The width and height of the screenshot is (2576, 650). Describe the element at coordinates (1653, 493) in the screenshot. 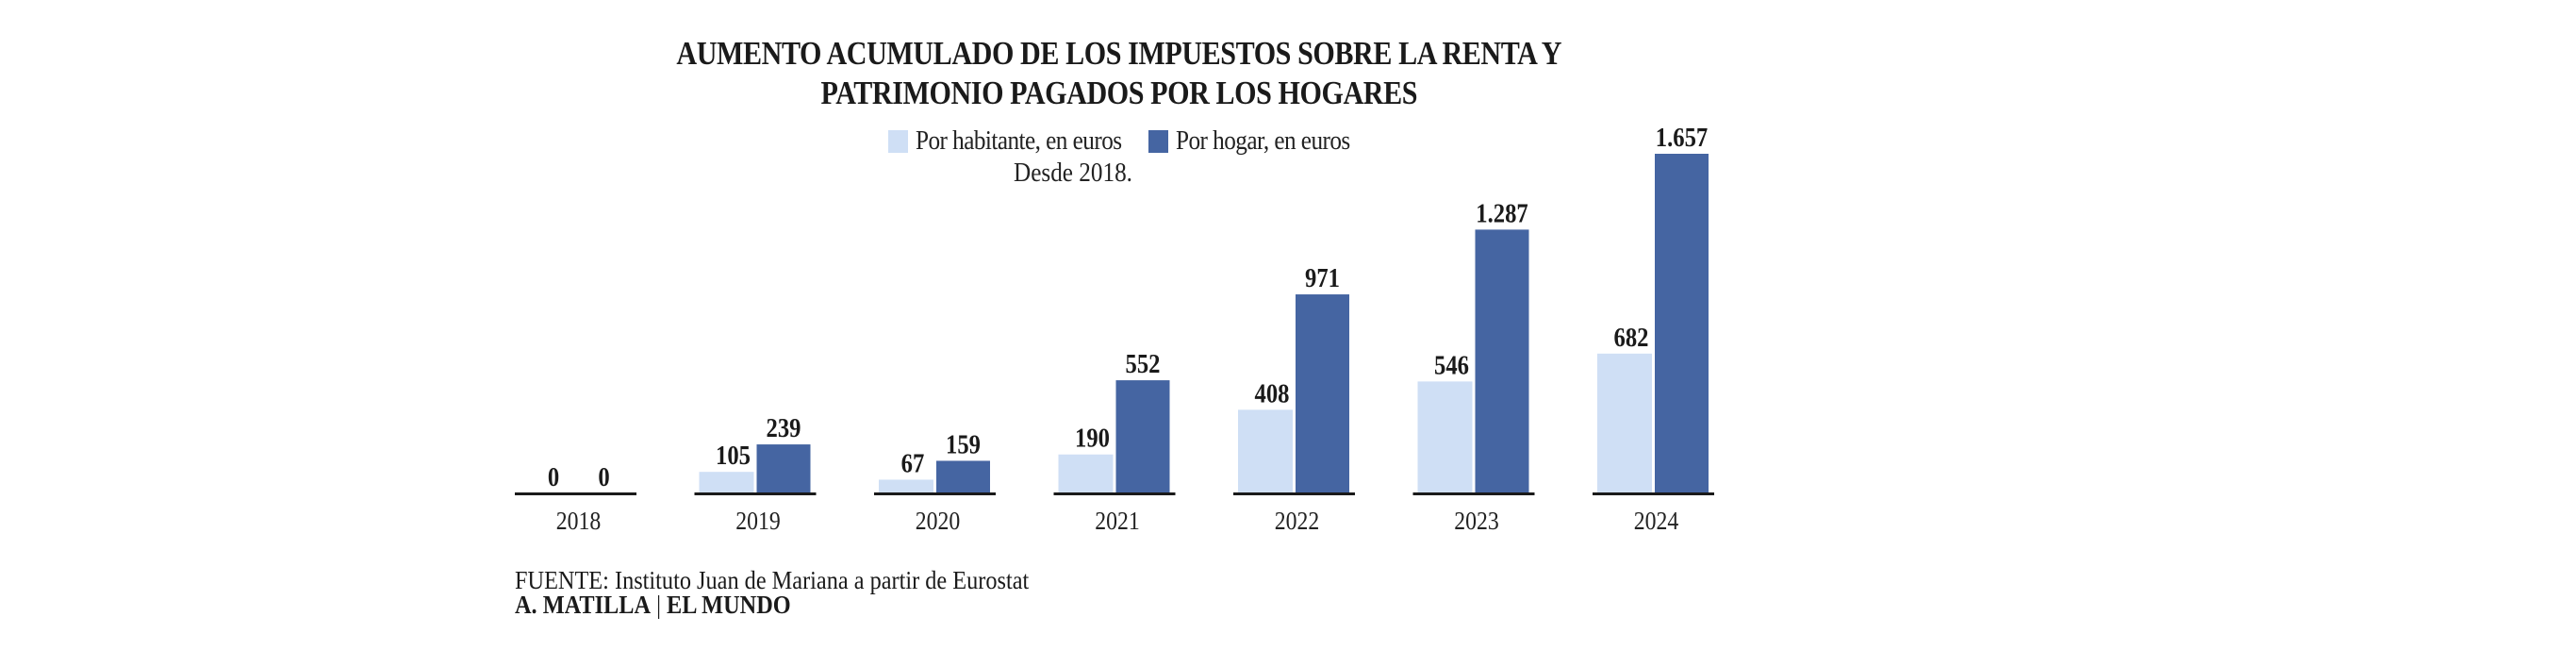

I see `baseline-2024` at that location.